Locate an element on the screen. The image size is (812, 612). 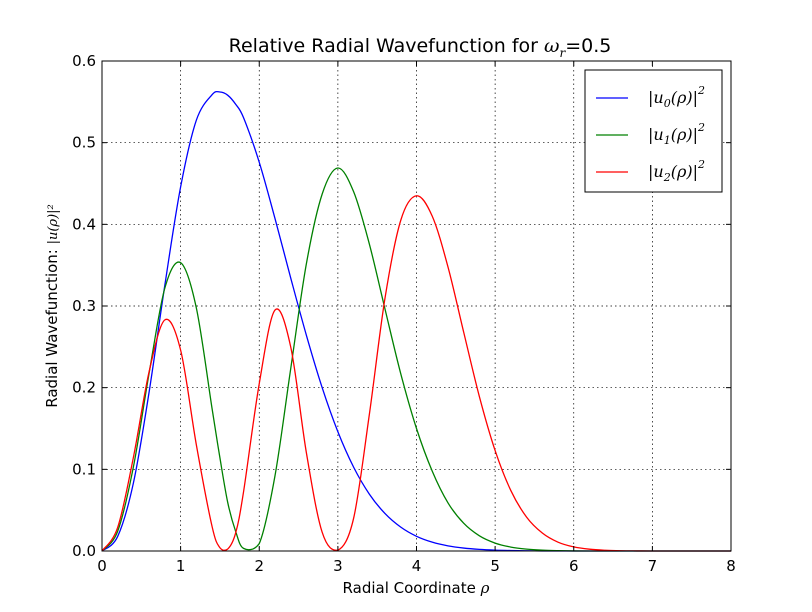
y-tick-label: 0.5 is located at coordinates (84, 143).